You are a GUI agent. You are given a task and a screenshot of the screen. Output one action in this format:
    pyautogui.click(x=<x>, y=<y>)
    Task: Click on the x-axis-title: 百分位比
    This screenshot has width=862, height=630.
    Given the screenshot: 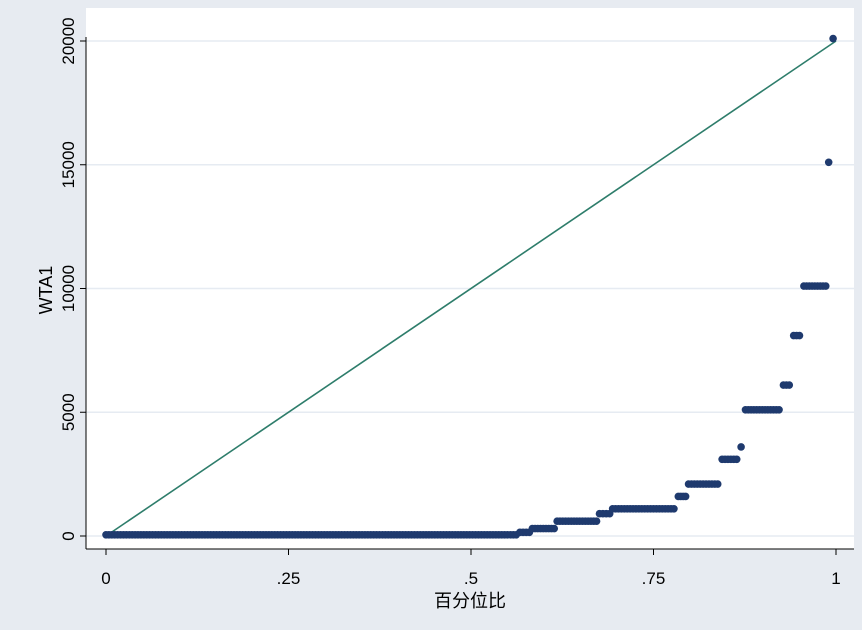 What is the action you would take?
    pyautogui.click(x=470, y=601)
    